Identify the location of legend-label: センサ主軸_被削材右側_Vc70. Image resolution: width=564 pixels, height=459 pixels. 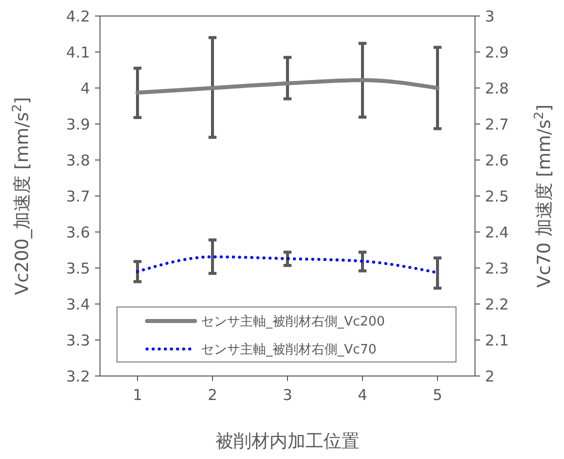
(289, 350).